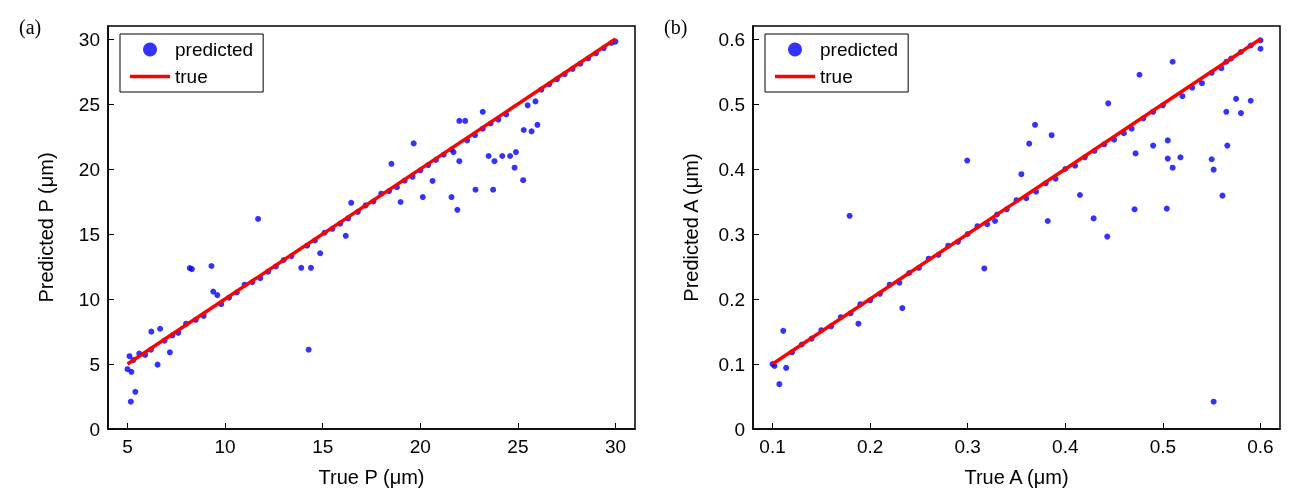  I want to click on y-tick-label: 25, so click(89, 104).